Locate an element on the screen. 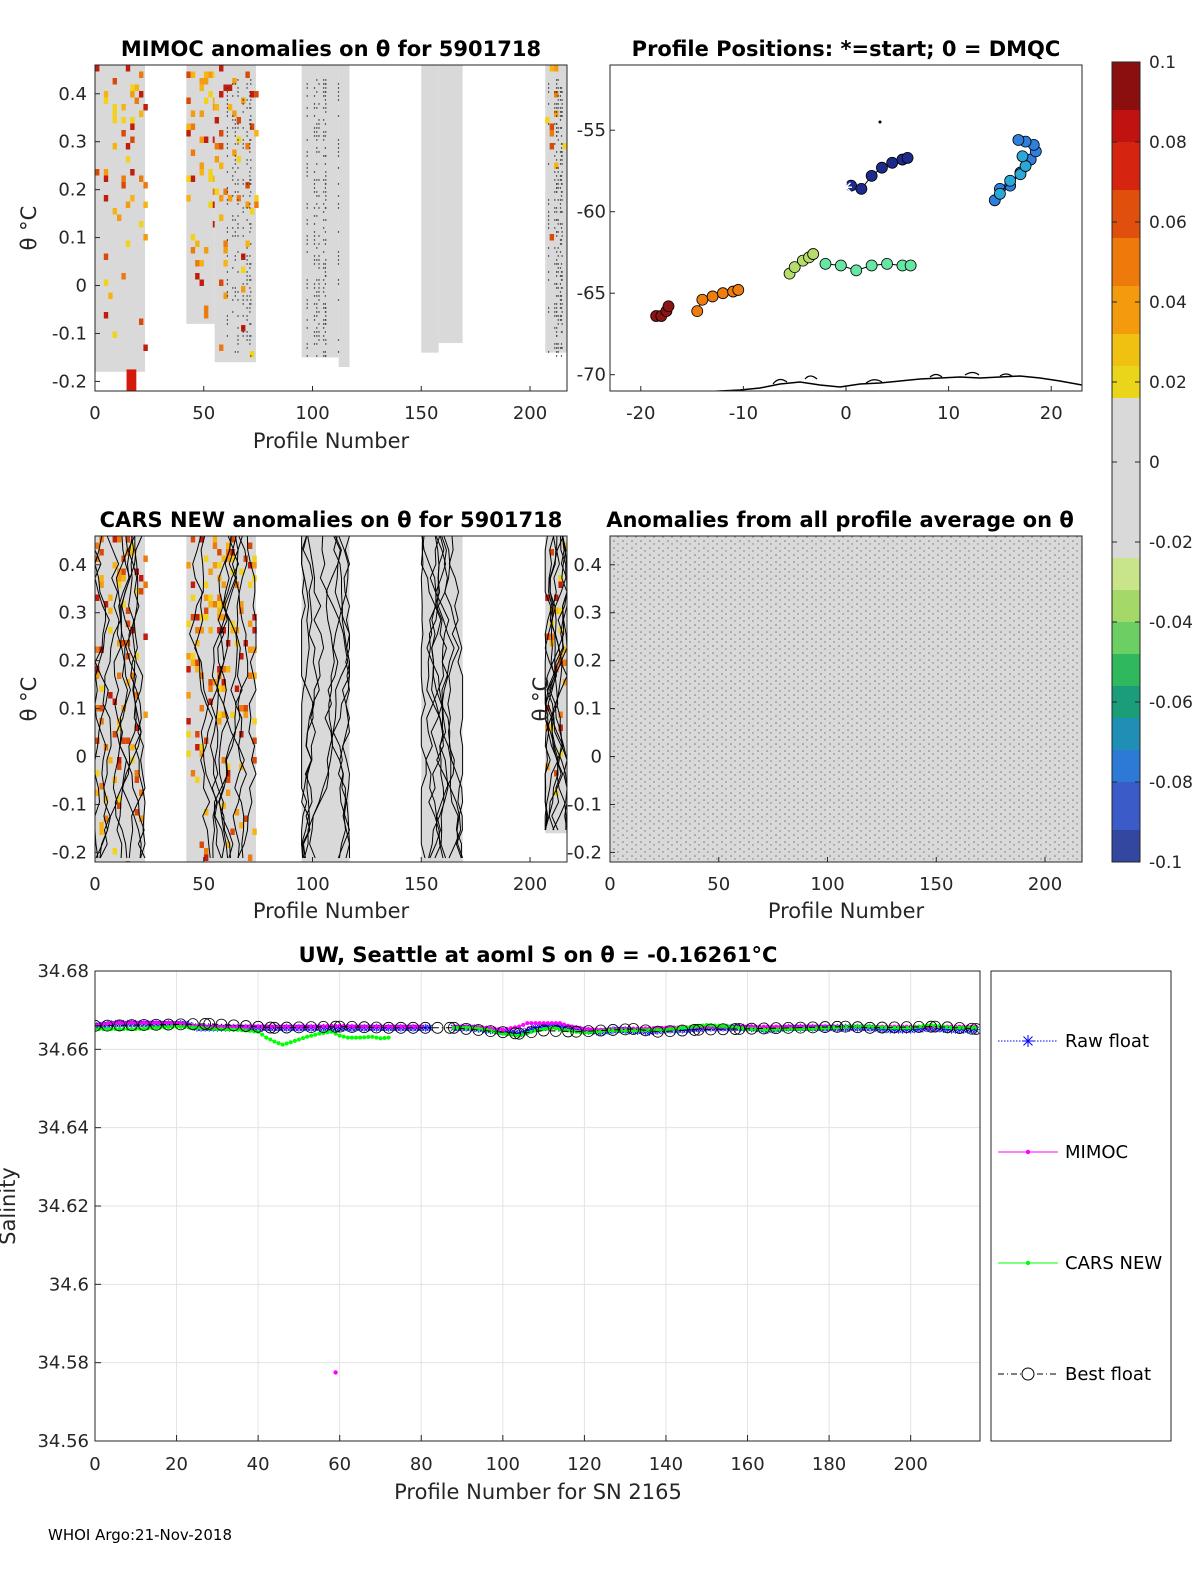  positions-ytick-label: -55 is located at coordinates (591, 130).